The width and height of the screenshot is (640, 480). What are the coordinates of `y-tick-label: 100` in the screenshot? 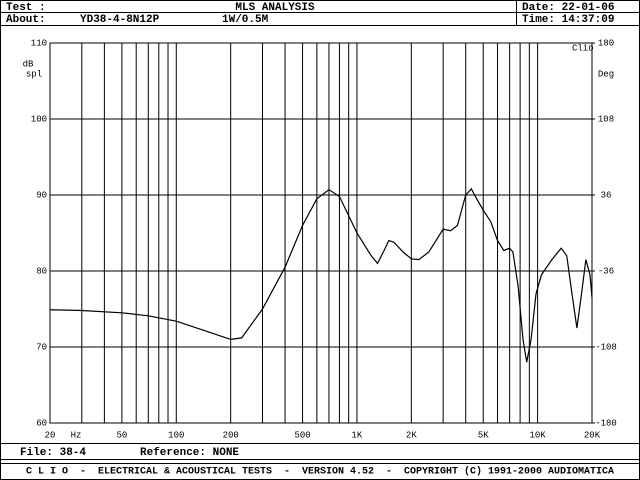 It's located at (39, 119).